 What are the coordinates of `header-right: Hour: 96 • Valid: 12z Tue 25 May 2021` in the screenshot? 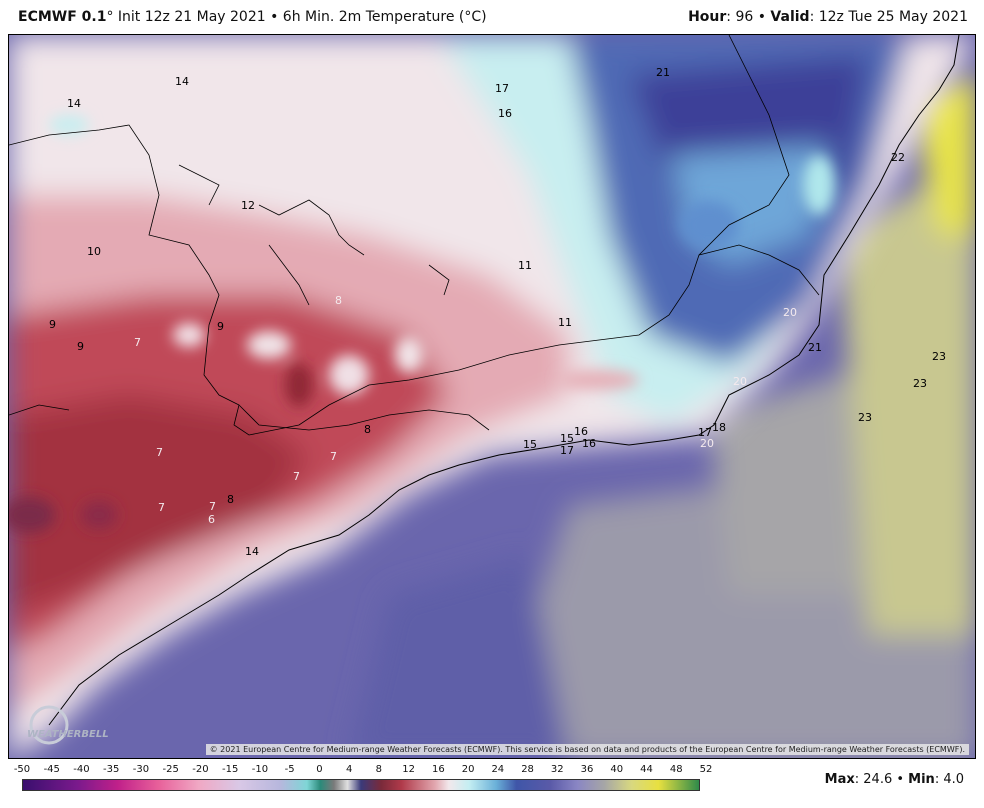 It's located at (828, 17).